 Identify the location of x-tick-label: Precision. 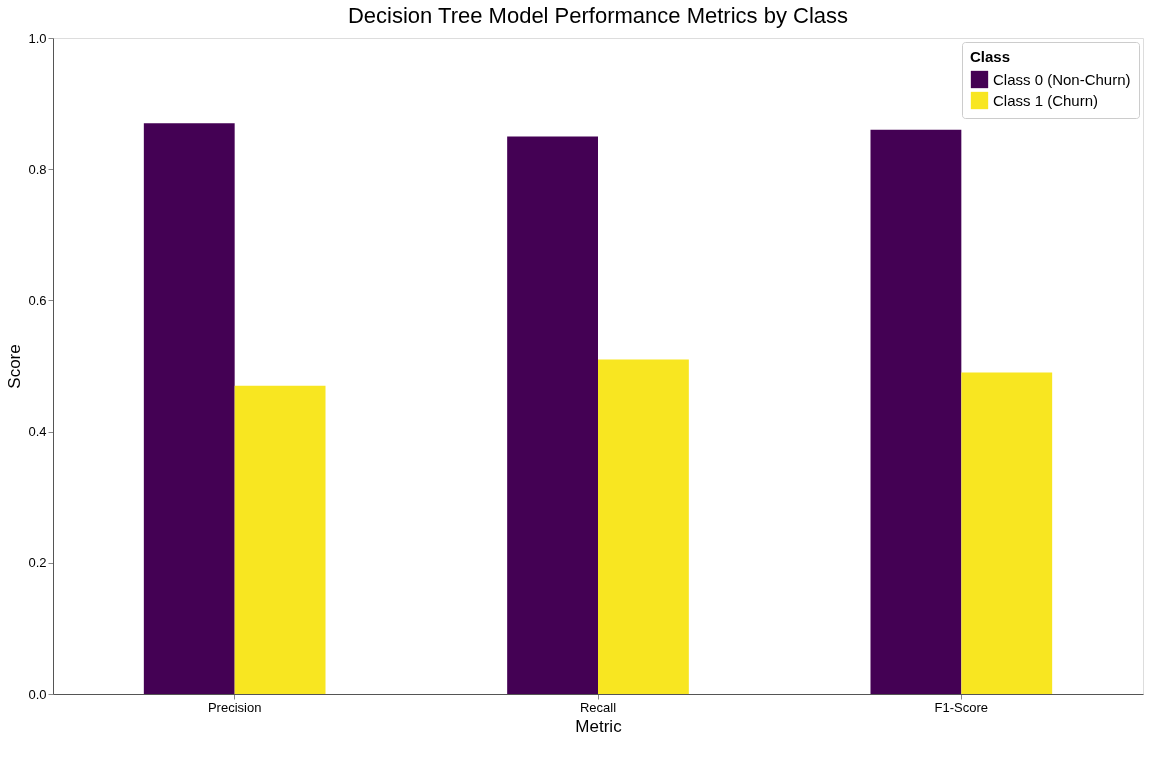
(234, 707).